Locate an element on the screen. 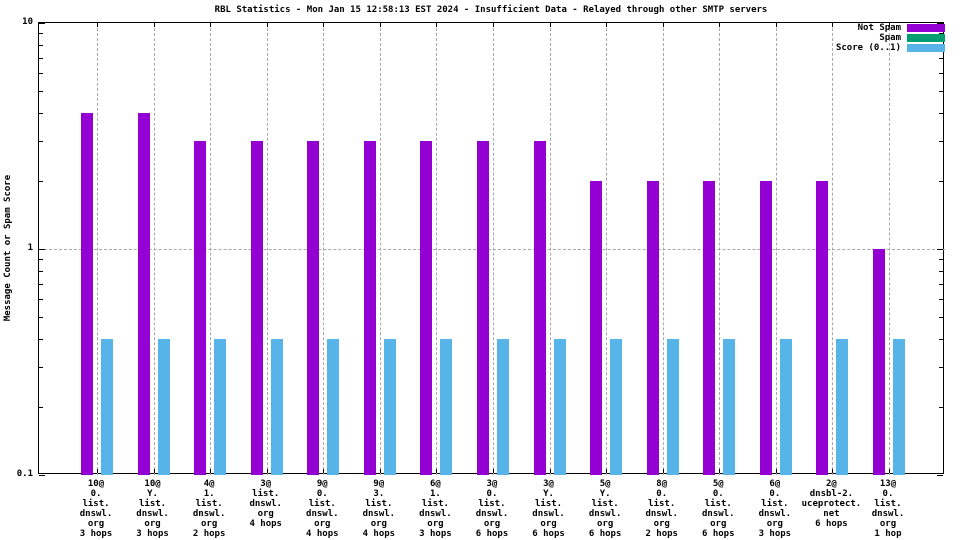  x-category-label: 13@ 0. list. dnswl. org 1 hop is located at coordinates (888, 509).